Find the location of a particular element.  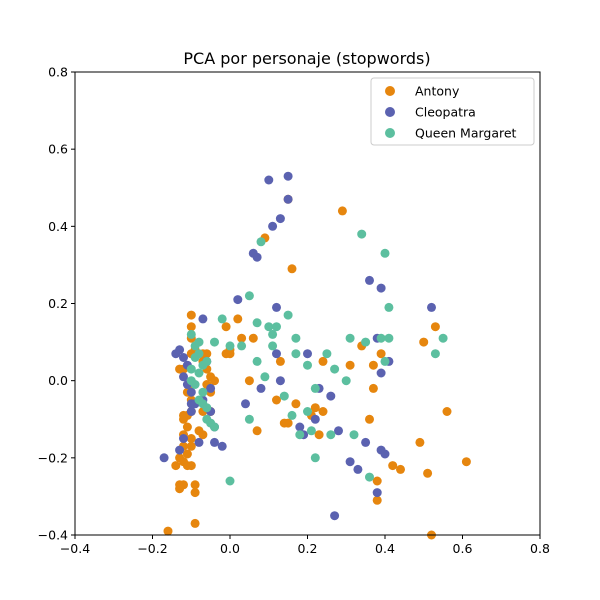

legend-frame is located at coordinates (452, 111).